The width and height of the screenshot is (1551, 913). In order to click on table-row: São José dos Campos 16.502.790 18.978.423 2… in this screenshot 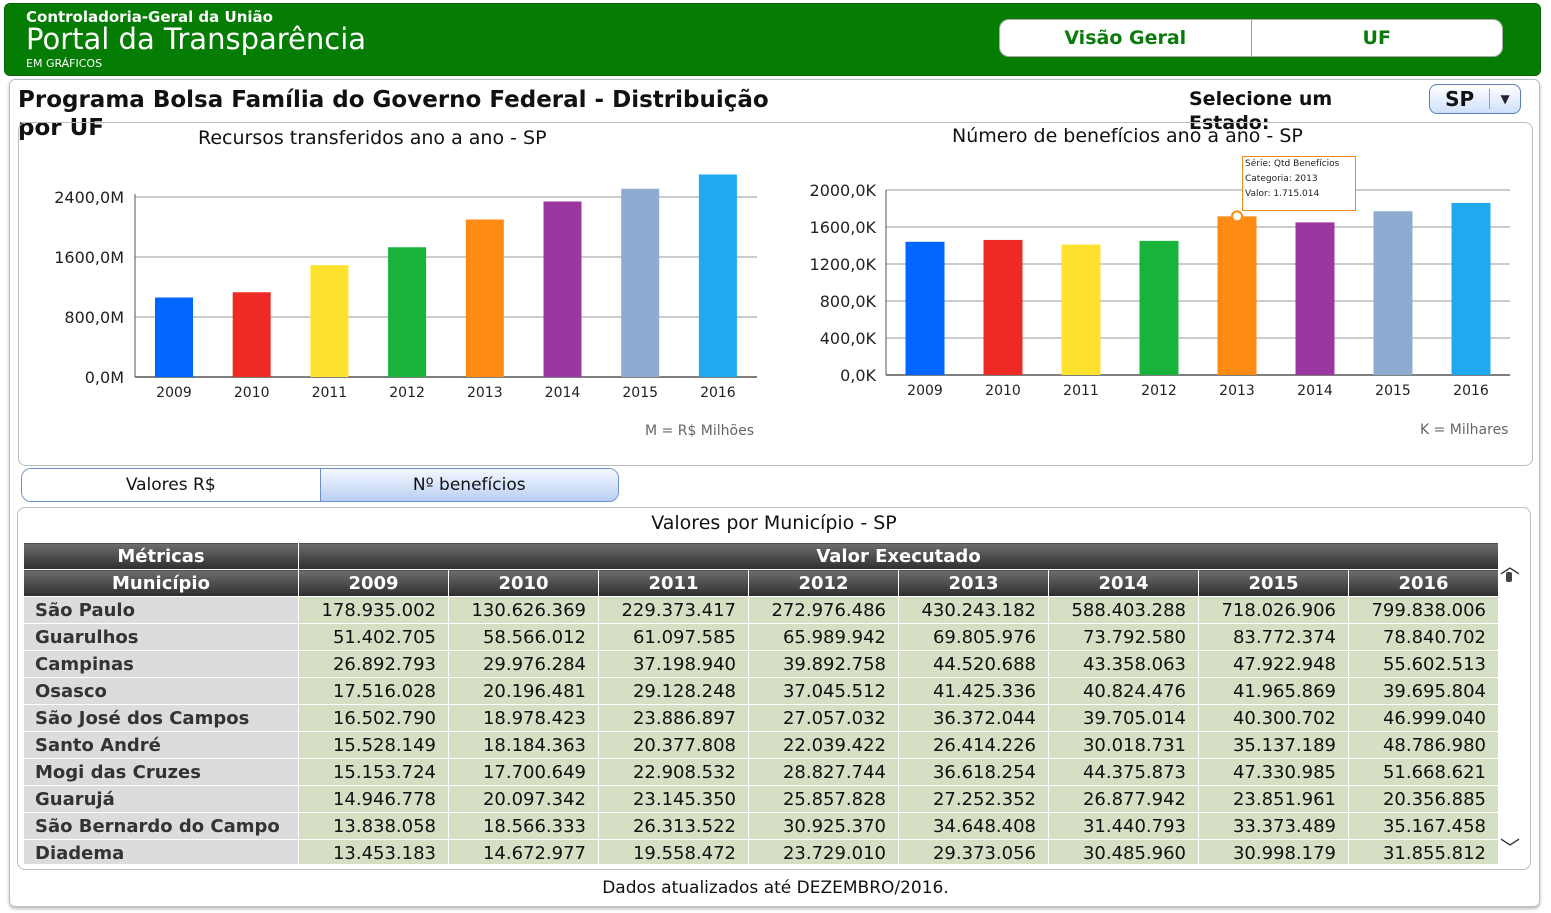, I will do `click(760, 718)`.